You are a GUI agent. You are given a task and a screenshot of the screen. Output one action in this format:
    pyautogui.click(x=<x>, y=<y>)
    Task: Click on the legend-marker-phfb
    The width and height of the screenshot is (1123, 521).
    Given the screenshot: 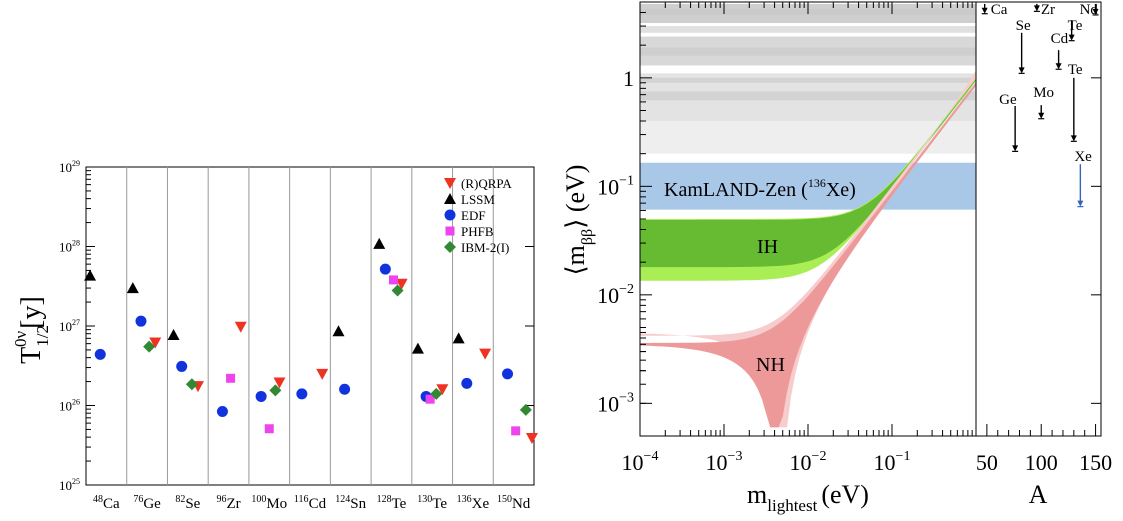 What is the action you would take?
    pyautogui.click(x=450, y=231)
    